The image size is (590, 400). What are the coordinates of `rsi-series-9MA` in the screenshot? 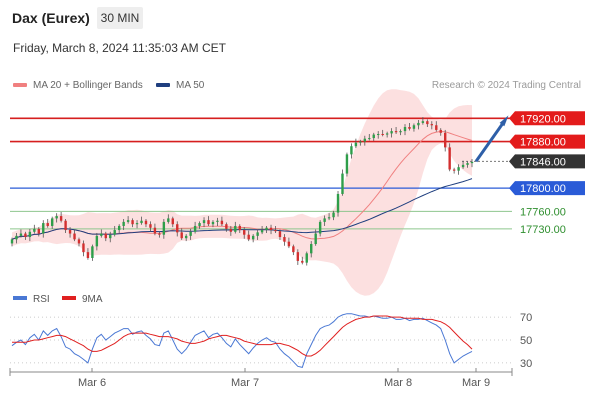 It's located at (242, 336).